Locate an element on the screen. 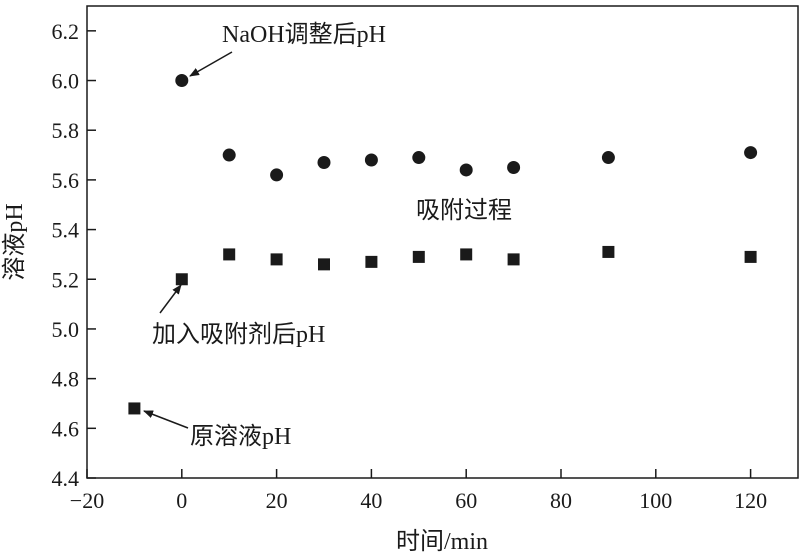  x-tick-label: 120 is located at coordinates (750, 500).